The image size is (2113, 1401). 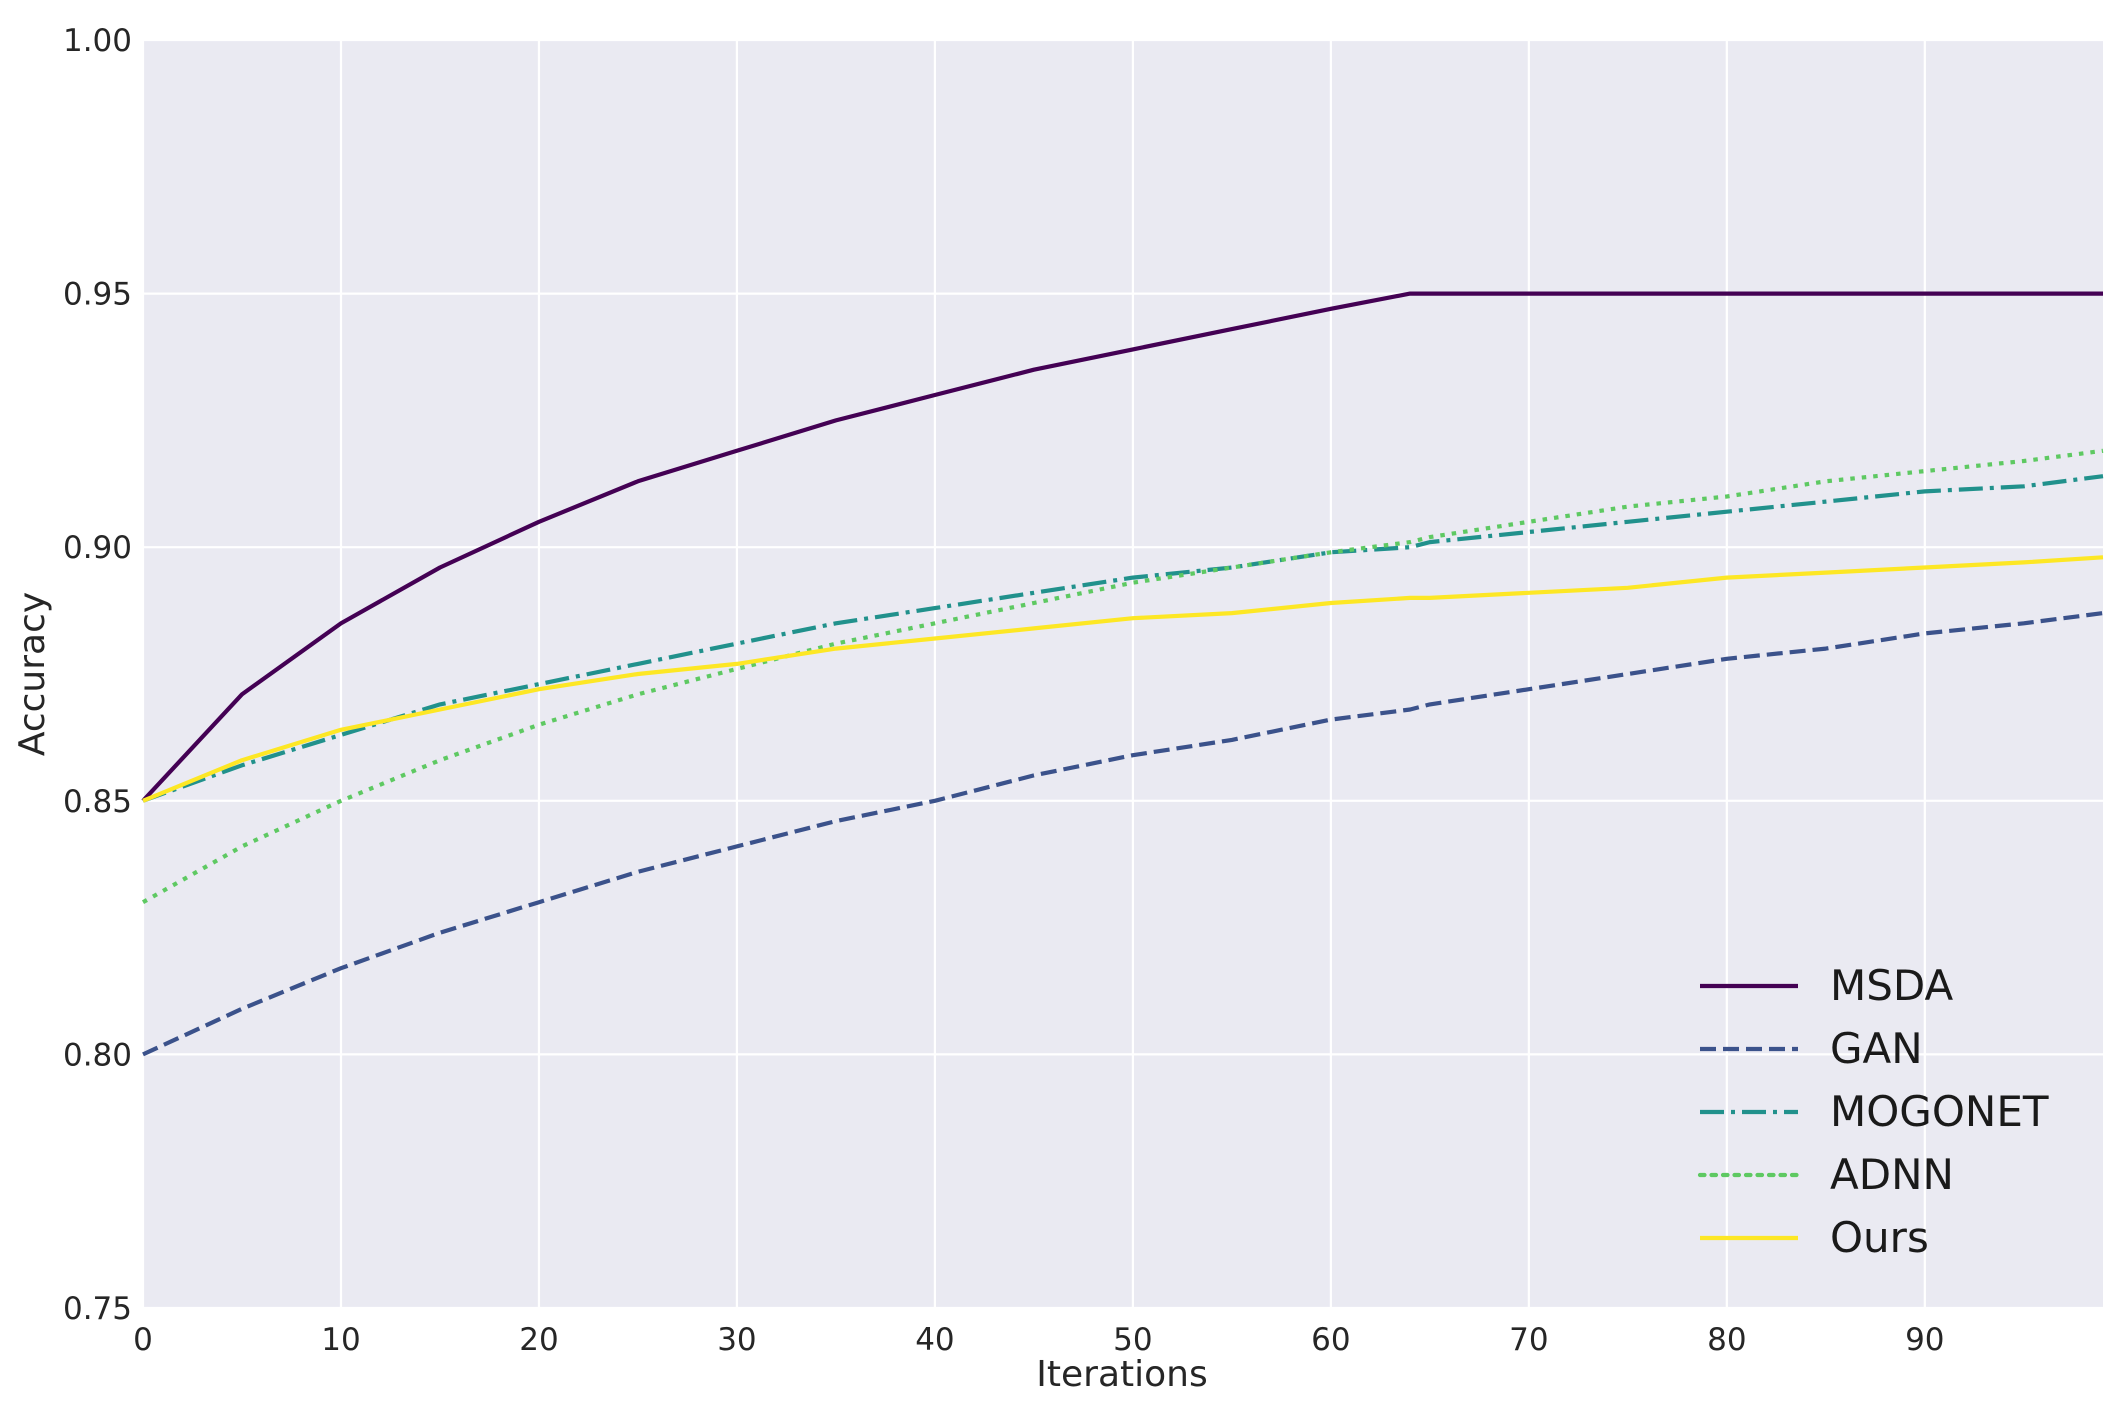 What do you see at coordinates (97, 1055) in the screenshot?
I see `y-tick-label: 0.80` at bounding box center [97, 1055].